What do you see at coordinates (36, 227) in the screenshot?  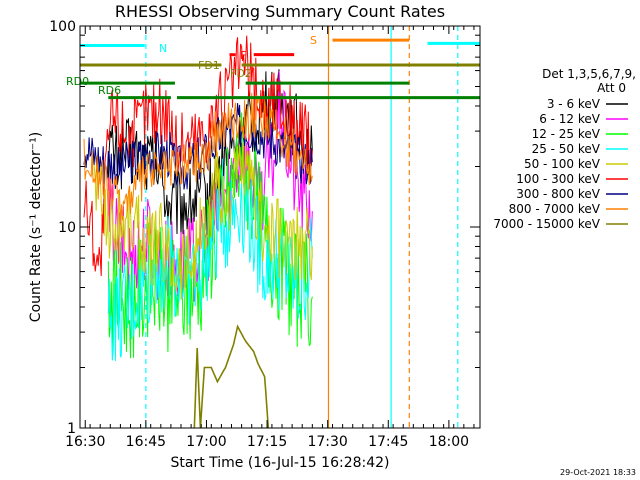 I see `y-axis-label: Count Rate (s⁻¹ detector⁻¹)` at bounding box center [36, 227].